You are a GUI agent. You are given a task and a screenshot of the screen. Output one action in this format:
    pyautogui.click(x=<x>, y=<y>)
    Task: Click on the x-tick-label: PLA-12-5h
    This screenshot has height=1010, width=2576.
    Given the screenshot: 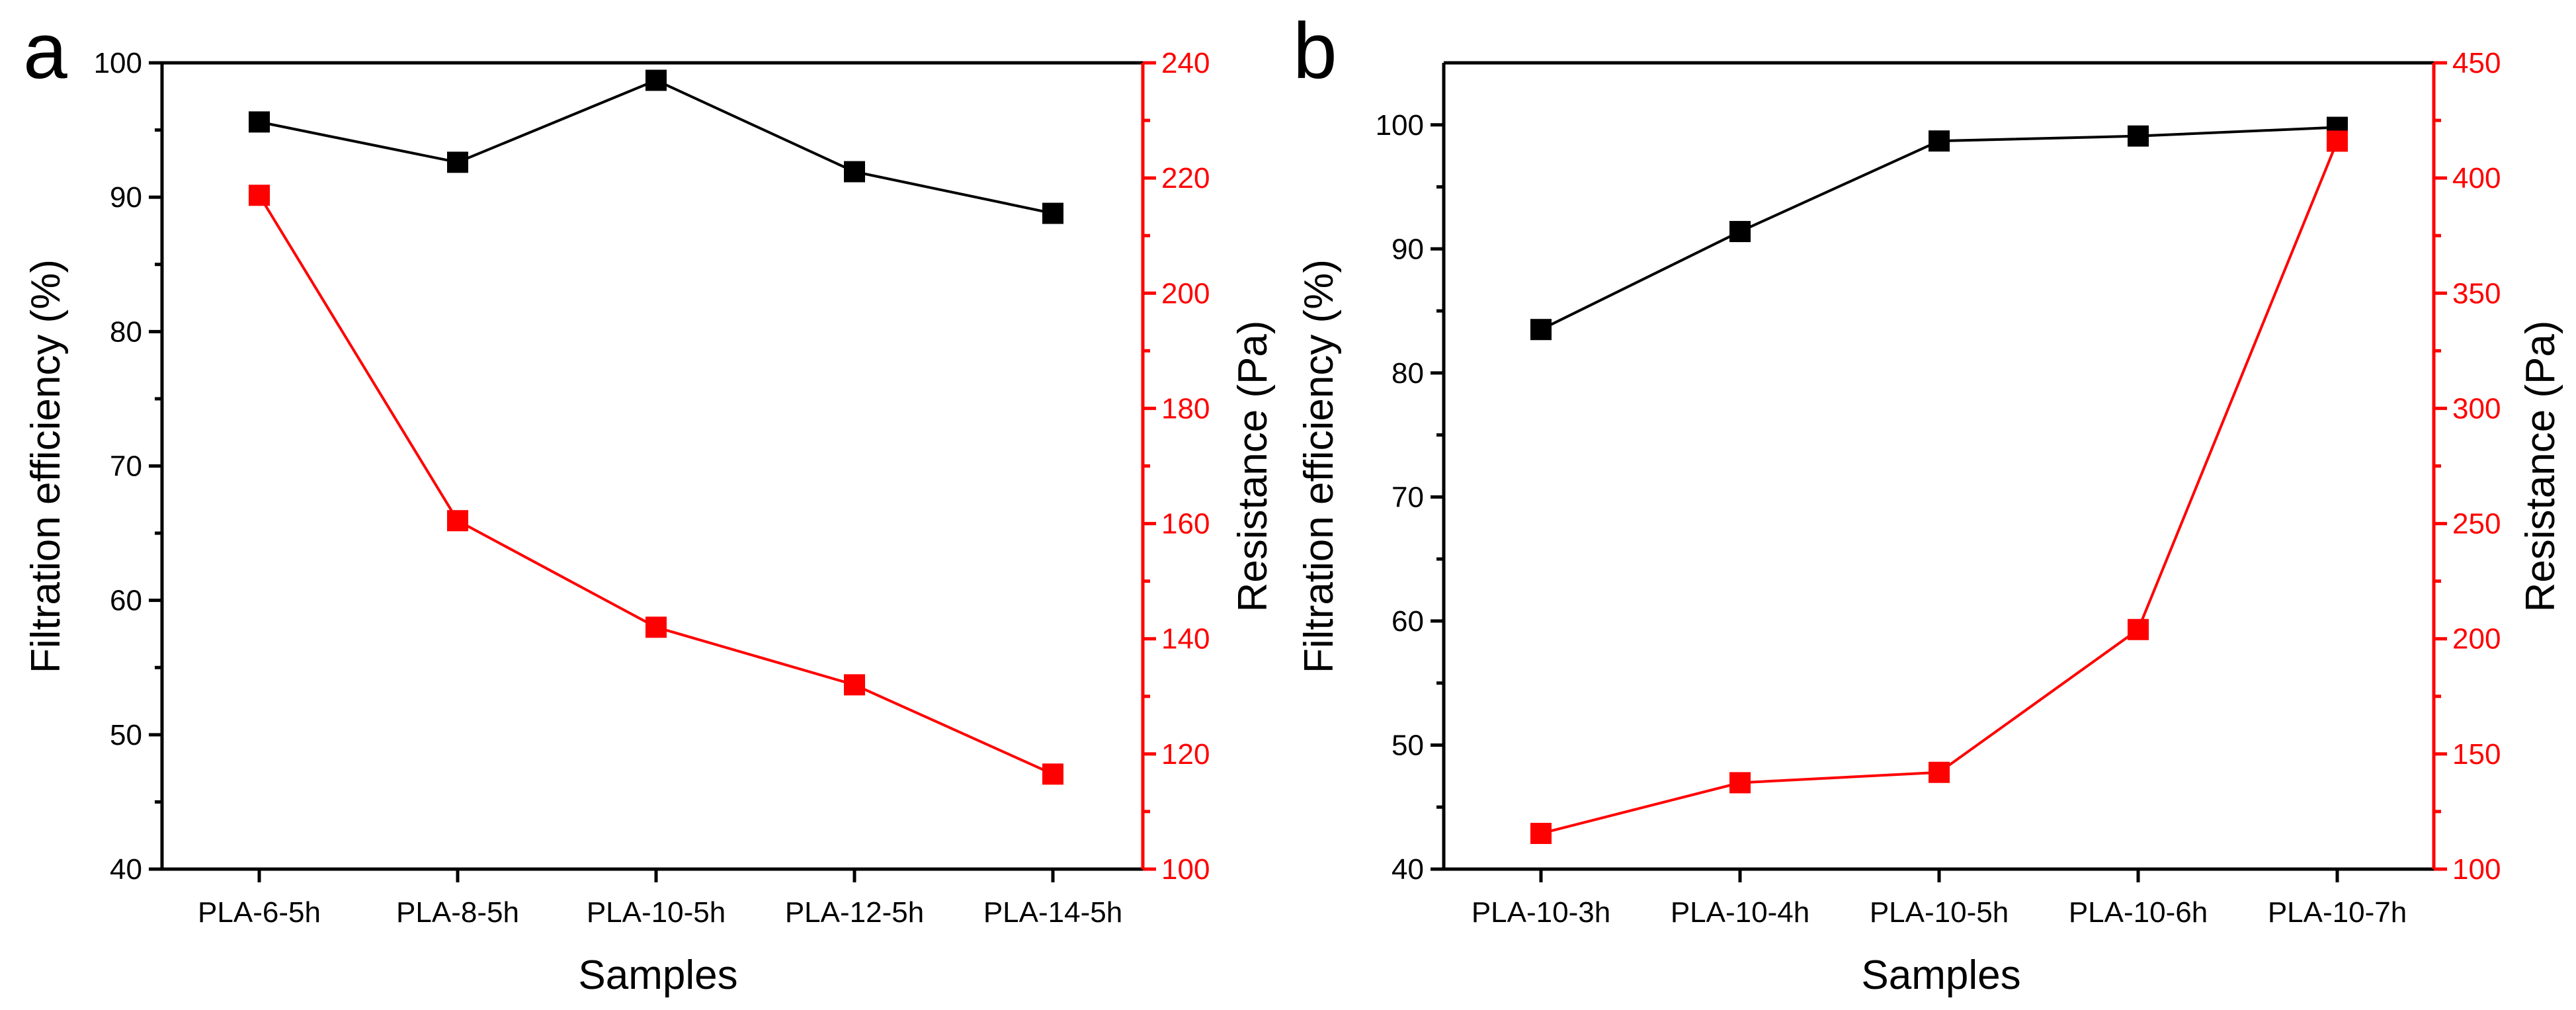 What is the action you would take?
    pyautogui.click(x=855, y=912)
    